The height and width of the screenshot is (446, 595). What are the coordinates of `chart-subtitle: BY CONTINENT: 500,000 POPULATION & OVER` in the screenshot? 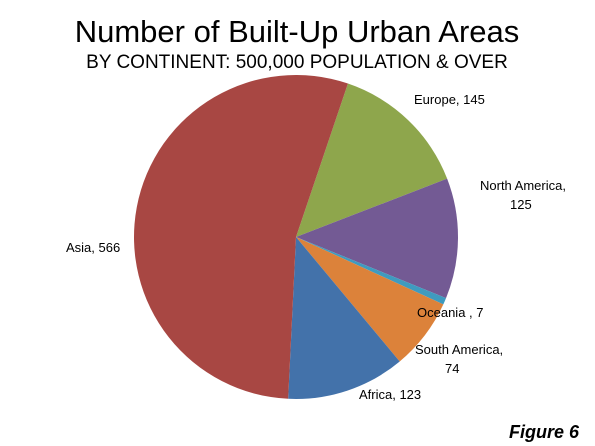 It's located at (297, 62).